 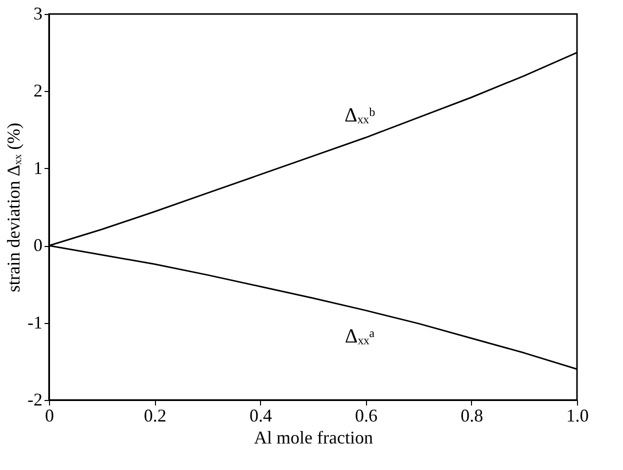 What do you see at coordinates (38, 245) in the screenshot?
I see `y-tick-label: 0` at bounding box center [38, 245].